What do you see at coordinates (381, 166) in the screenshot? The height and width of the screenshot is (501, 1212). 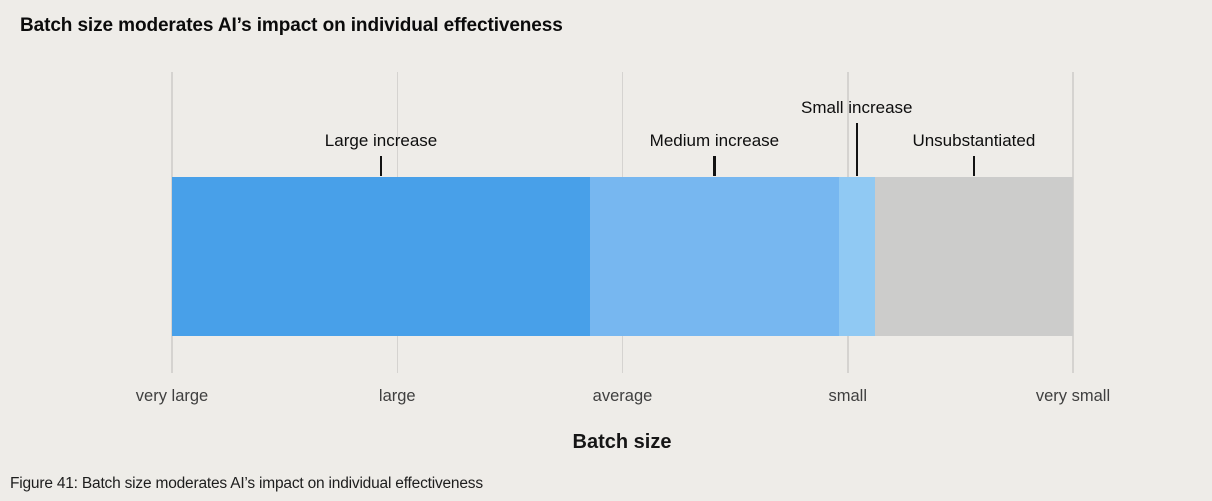 I see `annotation-tick-large-increase` at bounding box center [381, 166].